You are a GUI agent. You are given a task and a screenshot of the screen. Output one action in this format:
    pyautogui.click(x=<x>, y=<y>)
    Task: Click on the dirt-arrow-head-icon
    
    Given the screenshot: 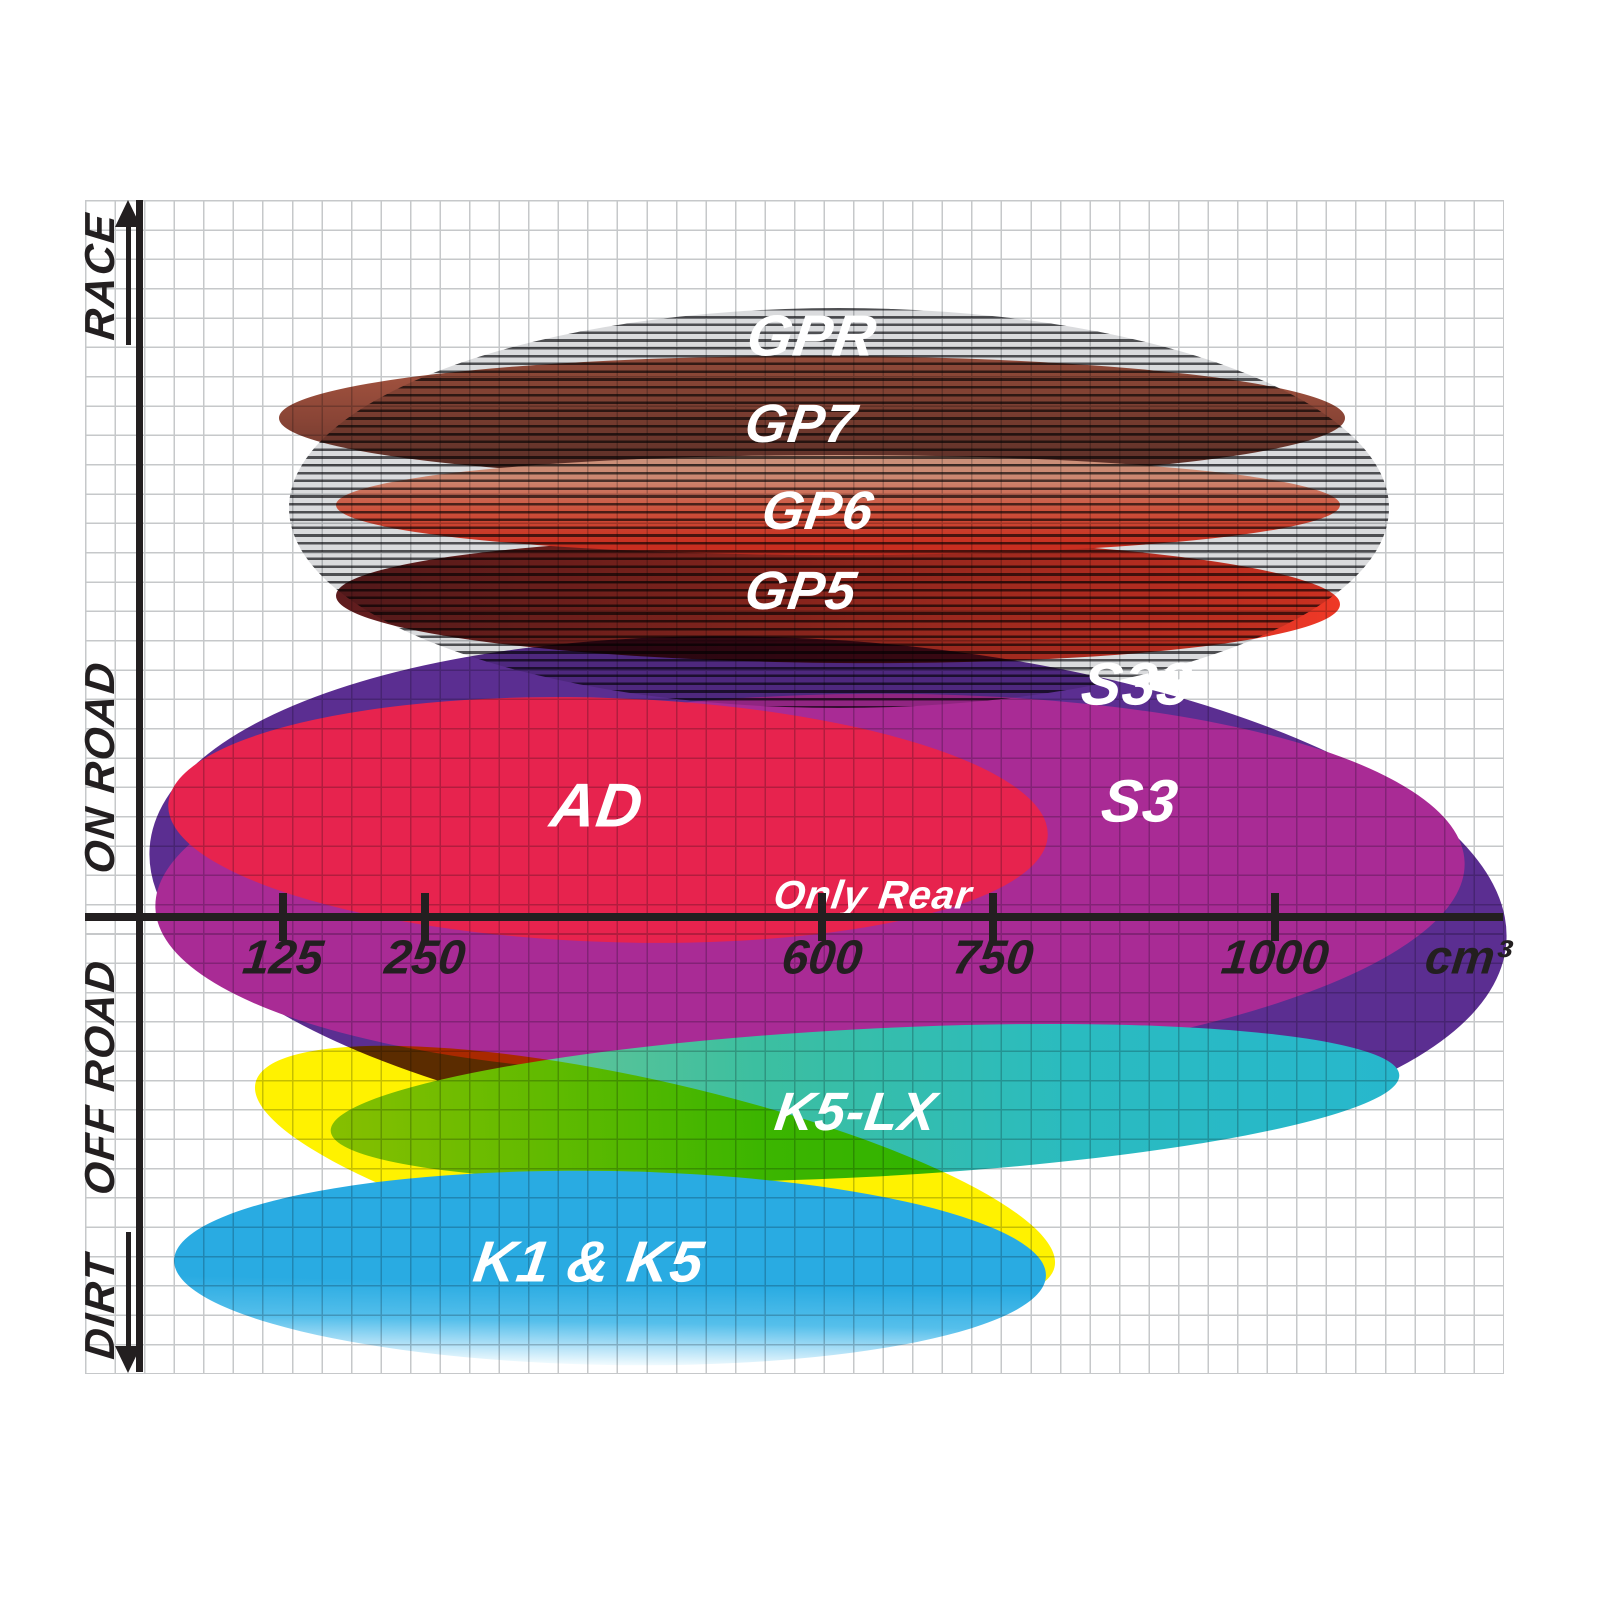 What is the action you would take?
    pyautogui.click(x=128, y=1359)
    